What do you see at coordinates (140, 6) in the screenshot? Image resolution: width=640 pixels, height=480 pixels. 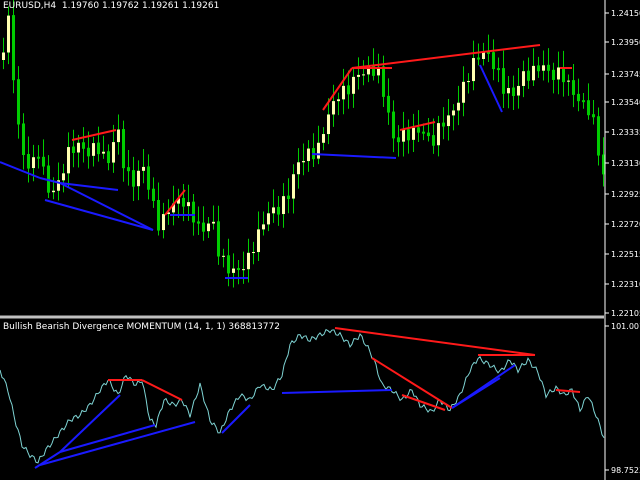 I see `ohlc-values: 1.19760 1.19762 1.19261 1.19261` at bounding box center [140, 6].